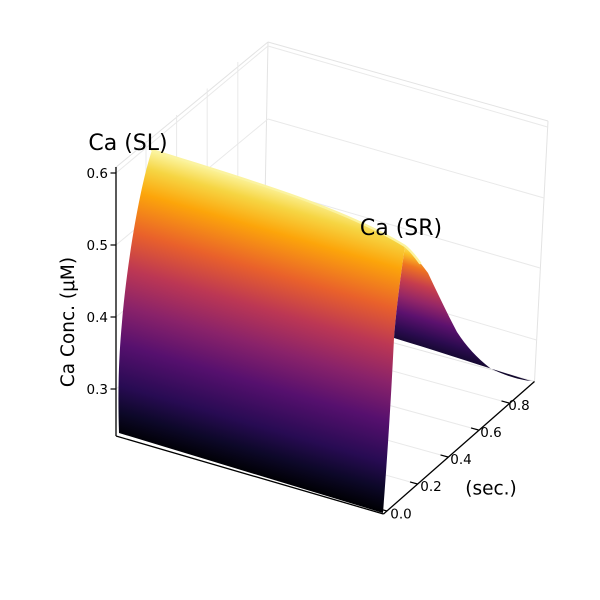  I want to click on z-tick-label-3: 0.3, so click(97, 390).